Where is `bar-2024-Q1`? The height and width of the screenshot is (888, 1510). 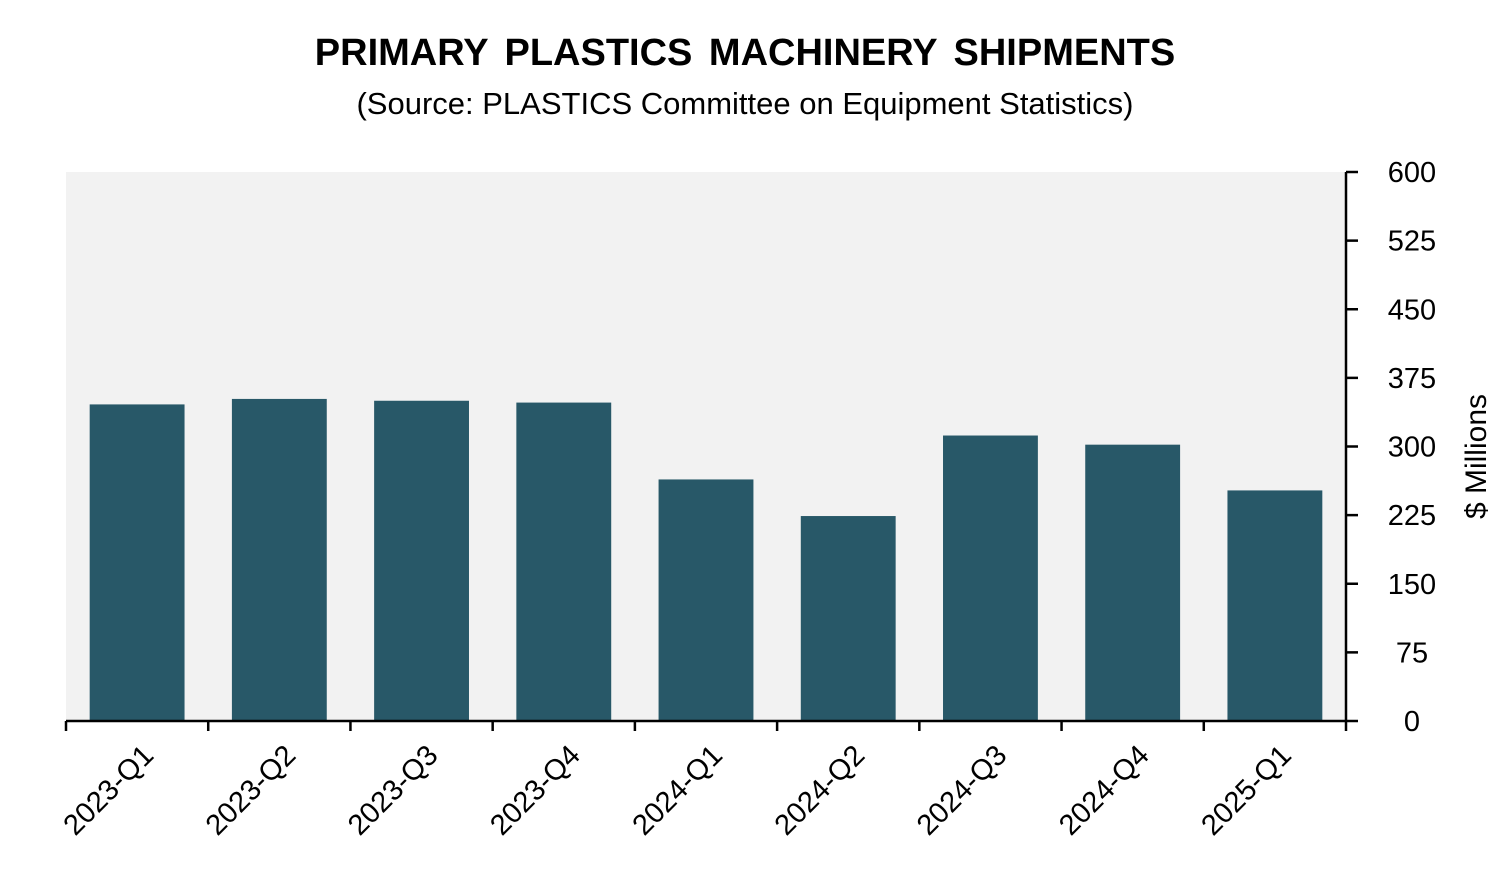 bar-2024-Q1 is located at coordinates (706, 600).